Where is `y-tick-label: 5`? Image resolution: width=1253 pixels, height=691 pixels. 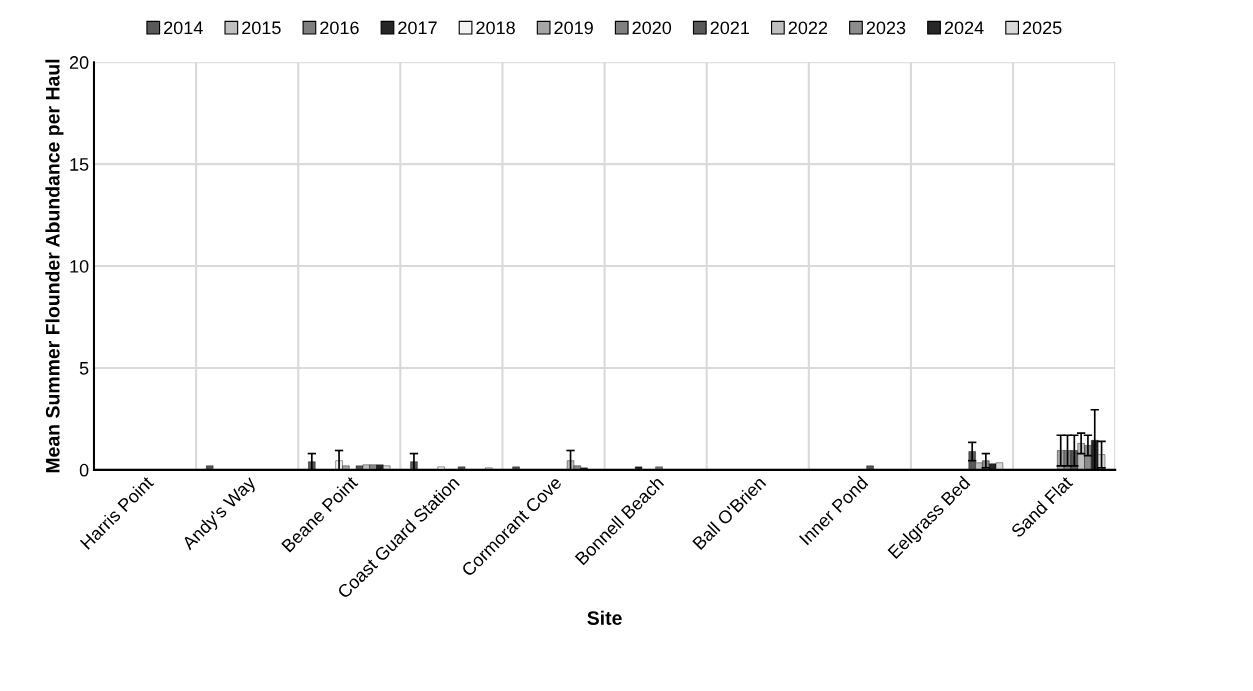 y-tick-label: 5 is located at coordinates (84, 368).